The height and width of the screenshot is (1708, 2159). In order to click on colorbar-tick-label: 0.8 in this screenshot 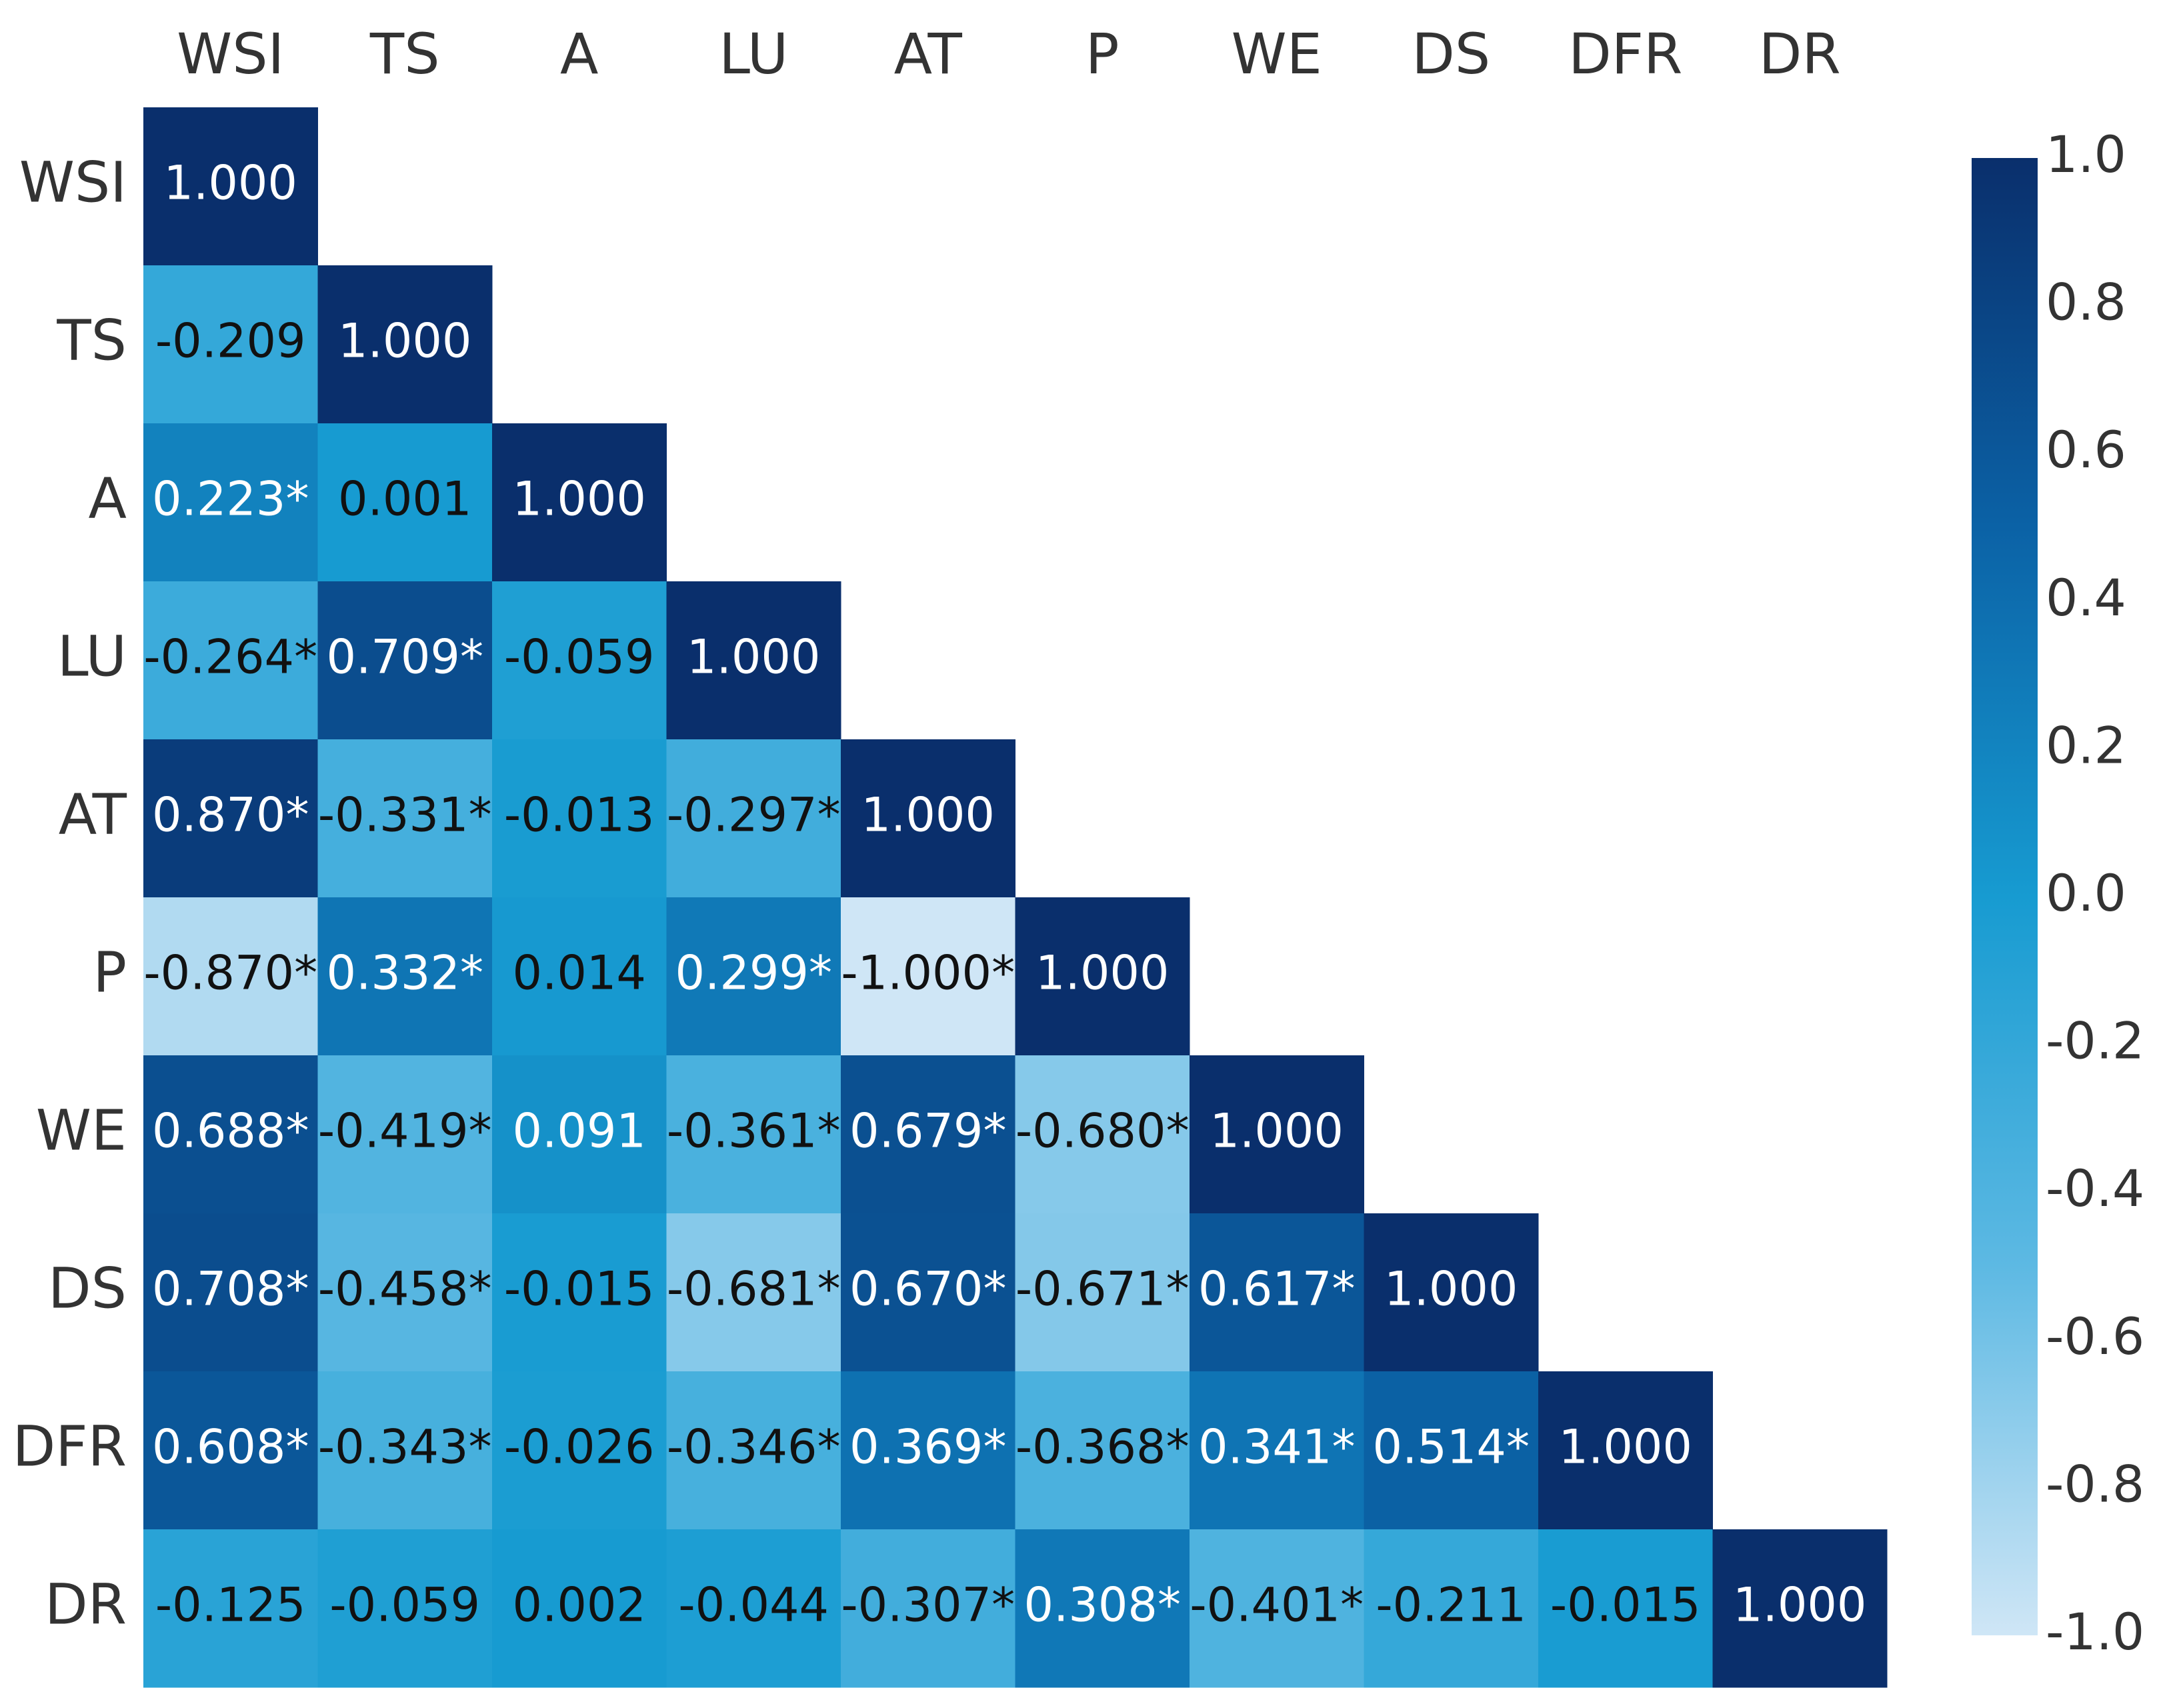, I will do `click(2086, 302)`.